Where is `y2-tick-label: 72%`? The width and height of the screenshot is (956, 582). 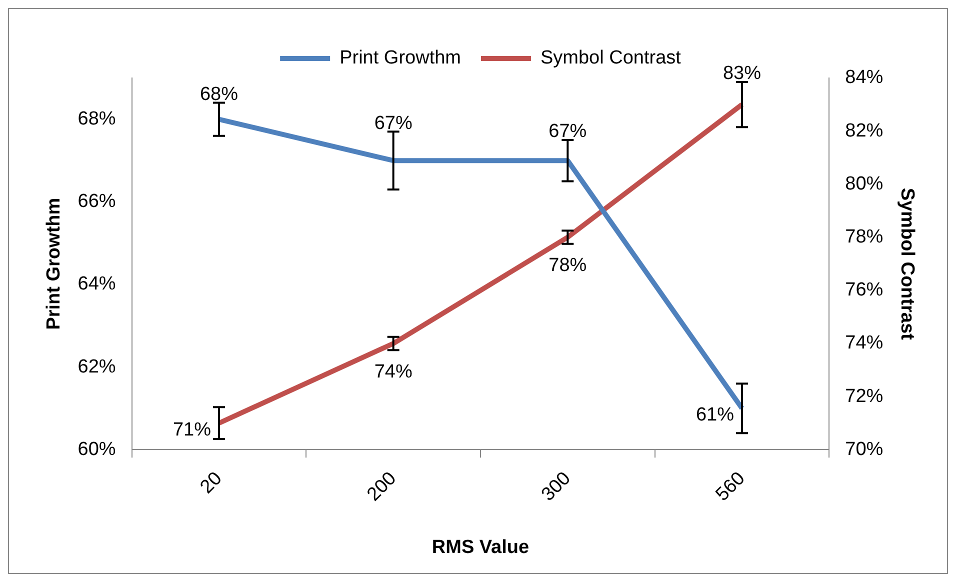
y2-tick-label: 72% is located at coordinates (864, 396).